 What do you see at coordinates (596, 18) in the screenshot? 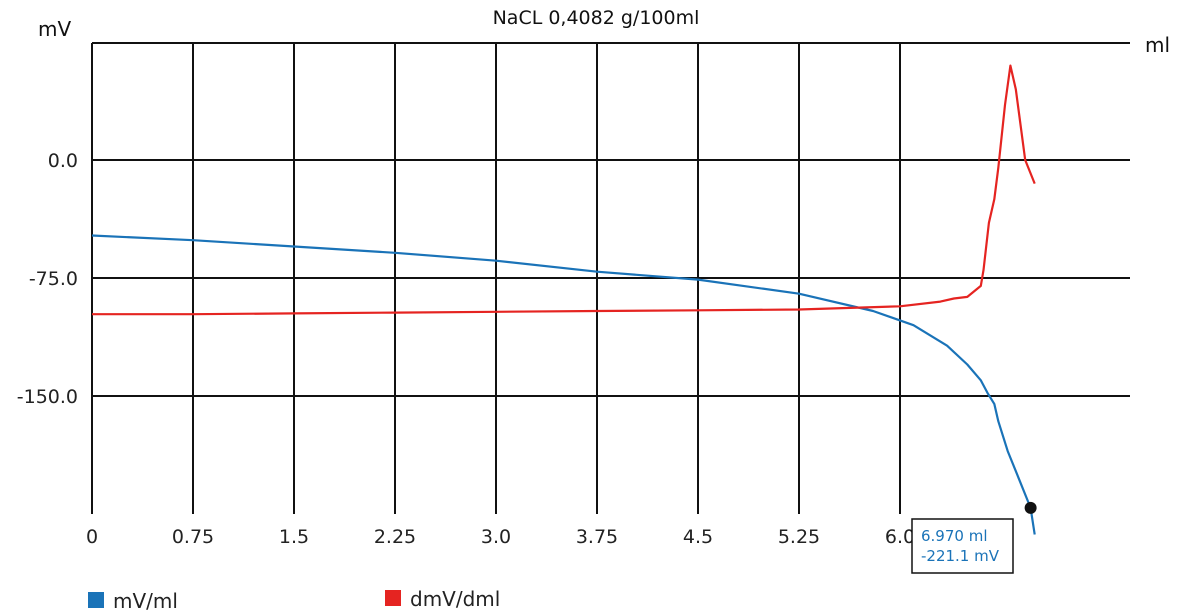
I see `chart-title: NaCL 0,4082 g/100ml` at bounding box center [596, 18].